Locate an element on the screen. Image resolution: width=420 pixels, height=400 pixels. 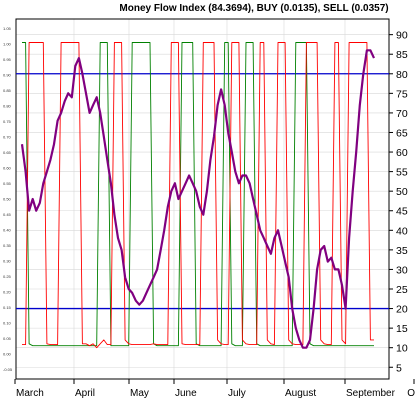
left-tick-label: 0.35 is located at coordinates (7, 245).